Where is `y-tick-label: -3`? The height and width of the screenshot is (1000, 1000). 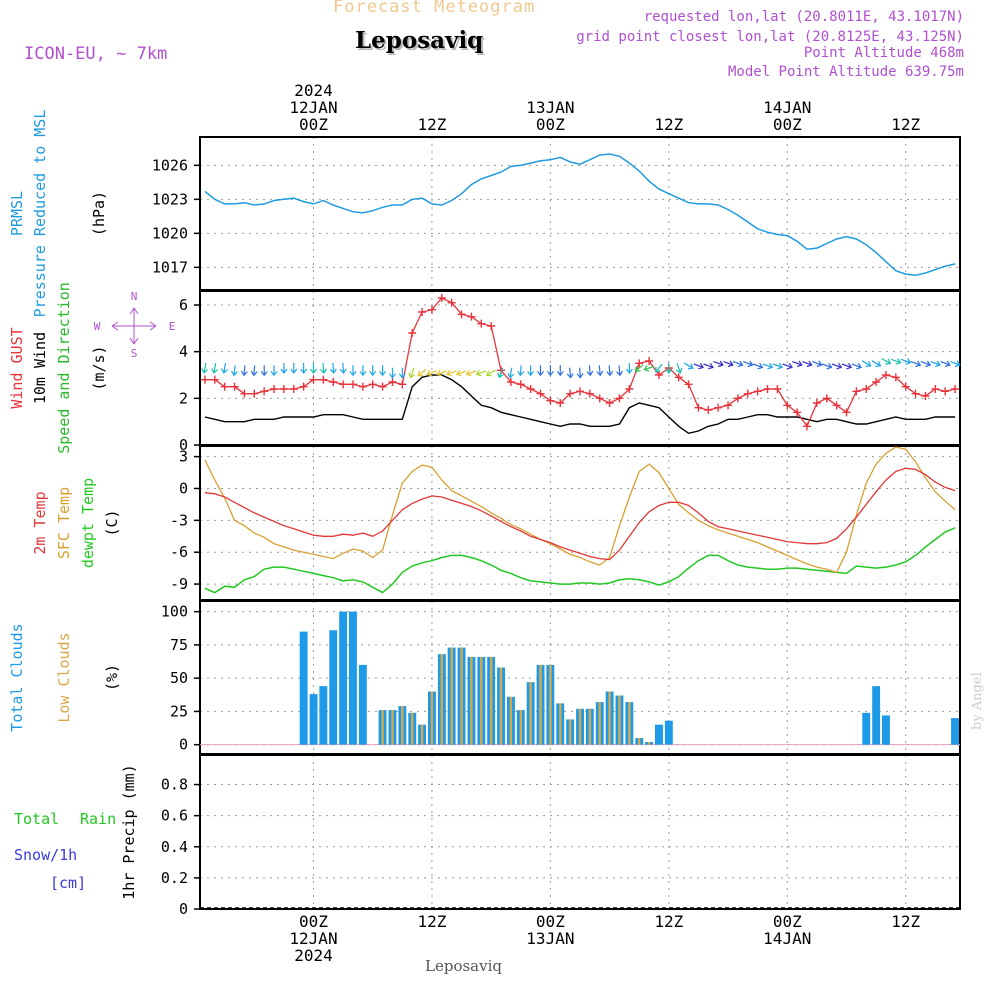 y-tick-label: -3 is located at coordinates (179, 520).